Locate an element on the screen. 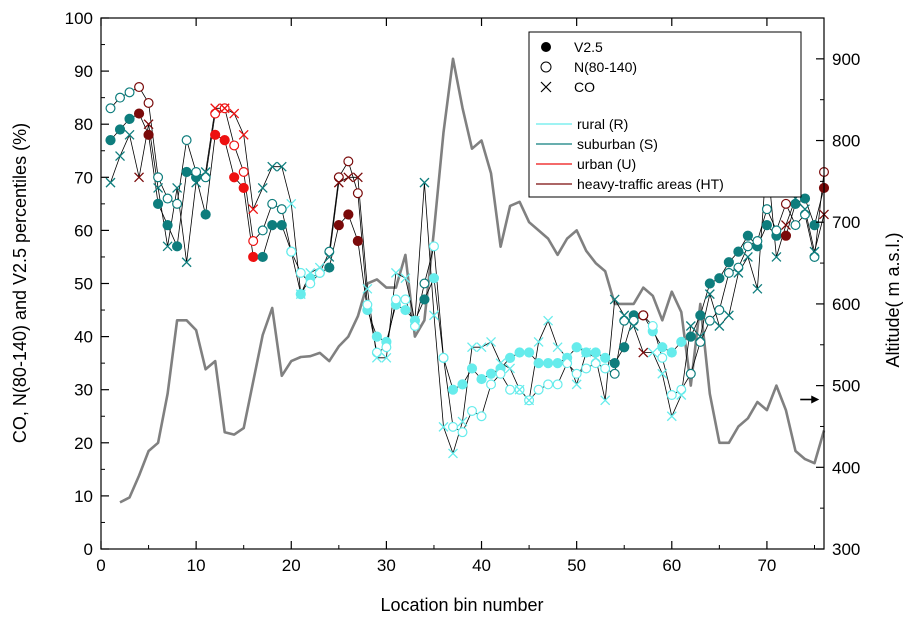 Image resolution: width=911 pixels, height=617 pixels. legend-label: V2.5 is located at coordinates (588, 47).